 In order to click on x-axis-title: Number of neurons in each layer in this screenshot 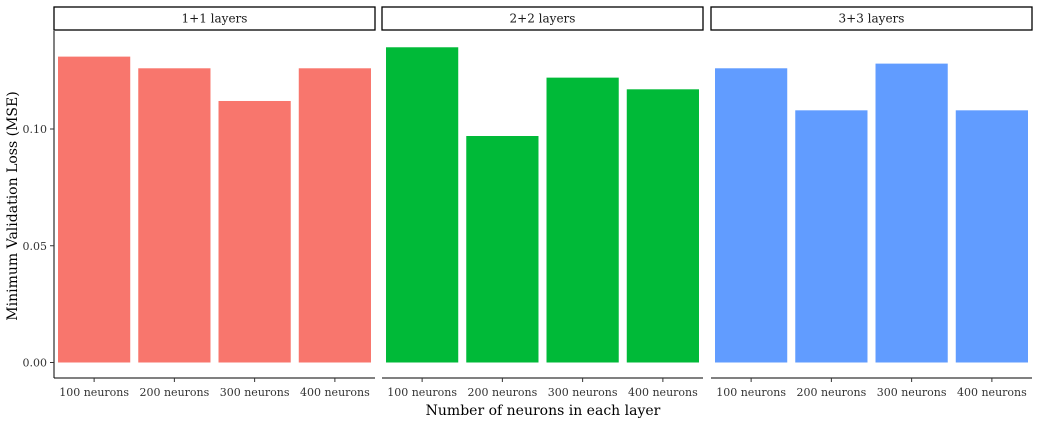, I will do `click(543, 411)`.